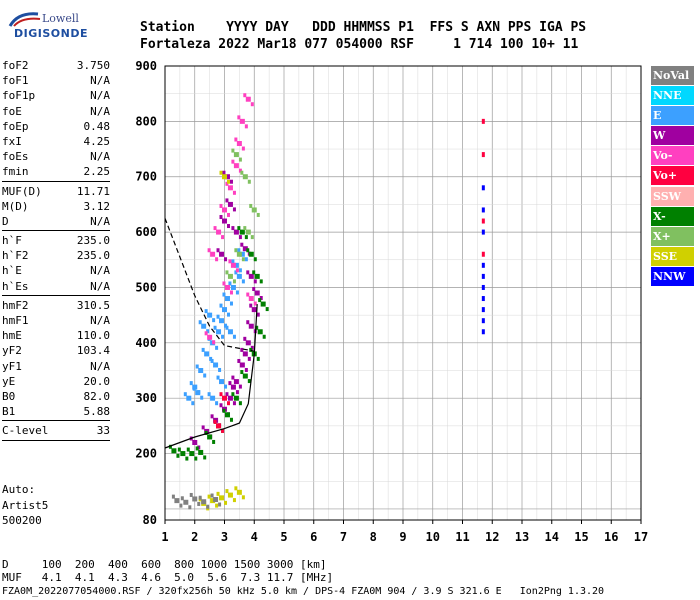  What do you see at coordinates (672, 236) in the screenshot?
I see `legend-item: X+` at bounding box center [672, 236].